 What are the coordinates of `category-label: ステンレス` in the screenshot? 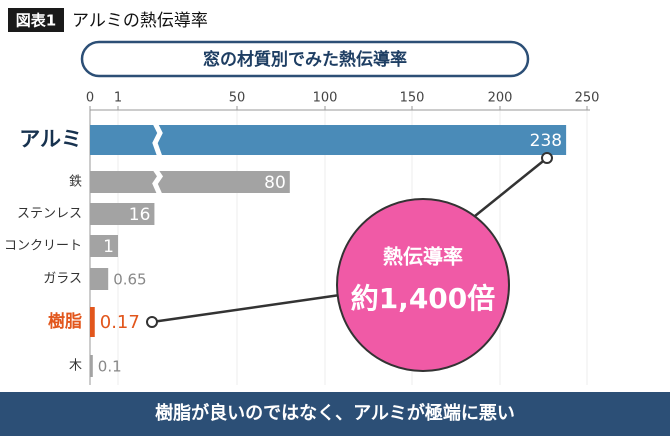 It's located at (49, 214).